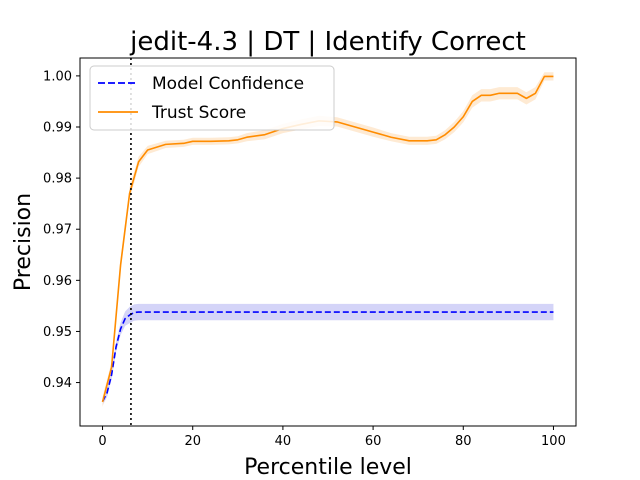 This screenshot has width=640, height=480. What do you see at coordinates (57, 383) in the screenshot?
I see `y-tick-label: 0.94` at bounding box center [57, 383].